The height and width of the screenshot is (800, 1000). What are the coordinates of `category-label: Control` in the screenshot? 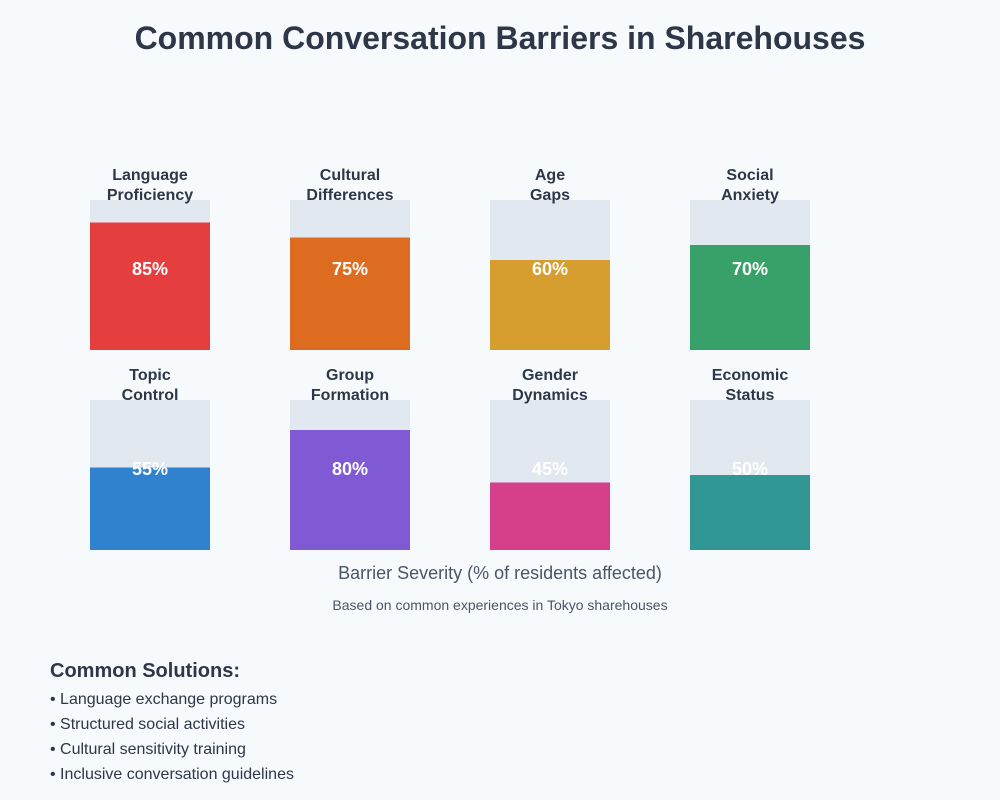 It's located at (150, 395).